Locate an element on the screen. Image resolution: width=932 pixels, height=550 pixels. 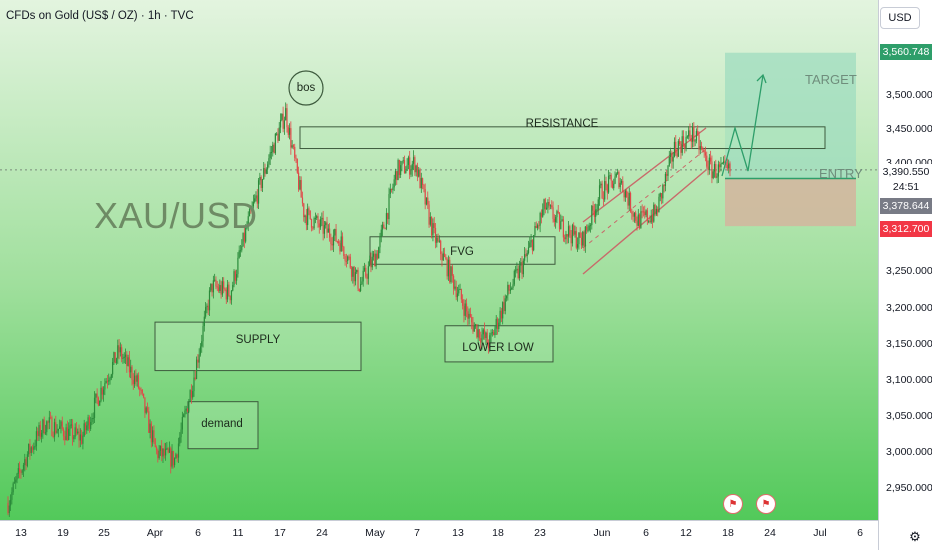
currency-button: USD is located at coordinates (900, 18).